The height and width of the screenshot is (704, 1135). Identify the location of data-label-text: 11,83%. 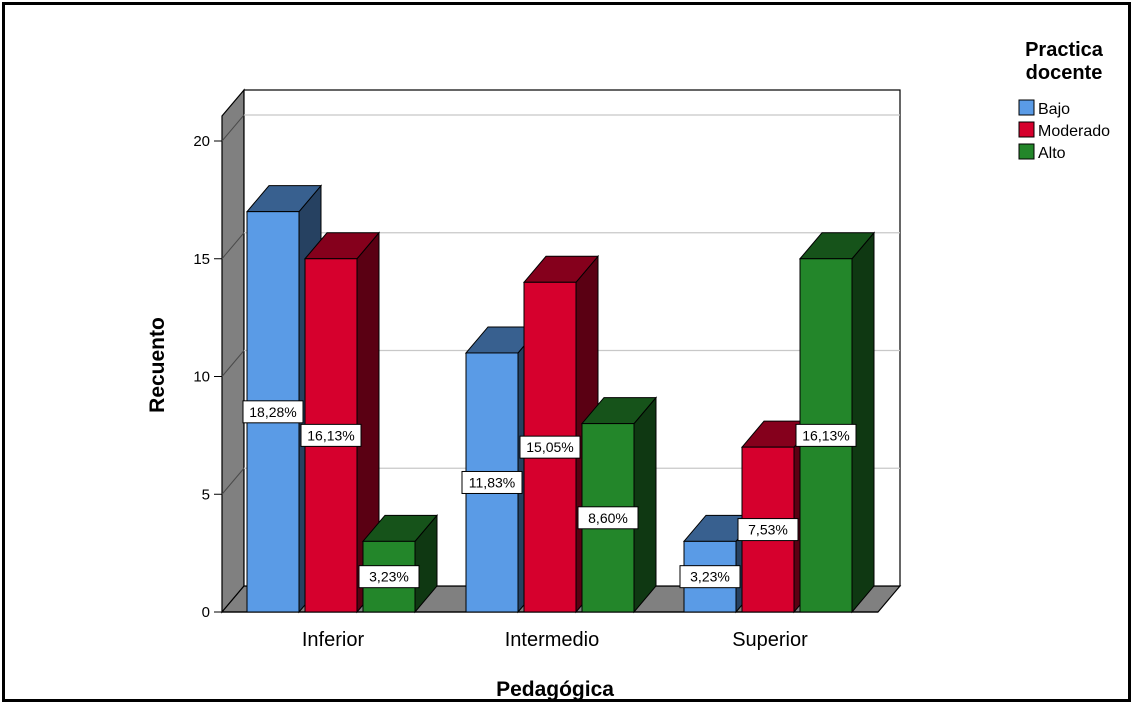
(492, 482).